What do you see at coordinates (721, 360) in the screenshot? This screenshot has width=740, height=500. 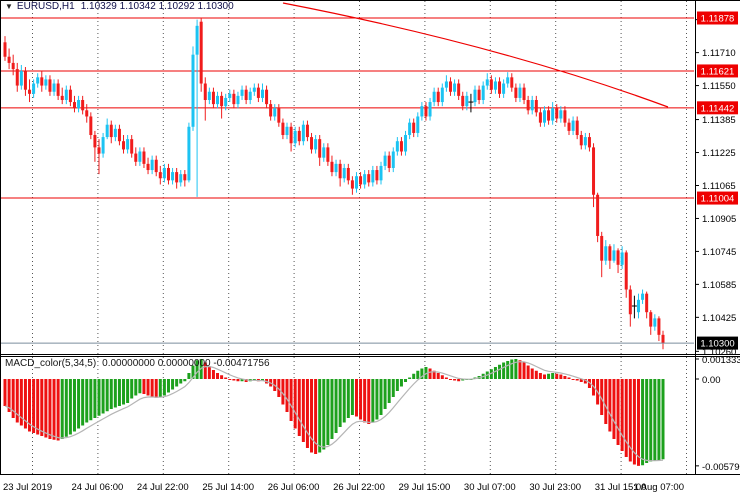 I see `macd-scale-label: 0.0013330` at bounding box center [721, 360].